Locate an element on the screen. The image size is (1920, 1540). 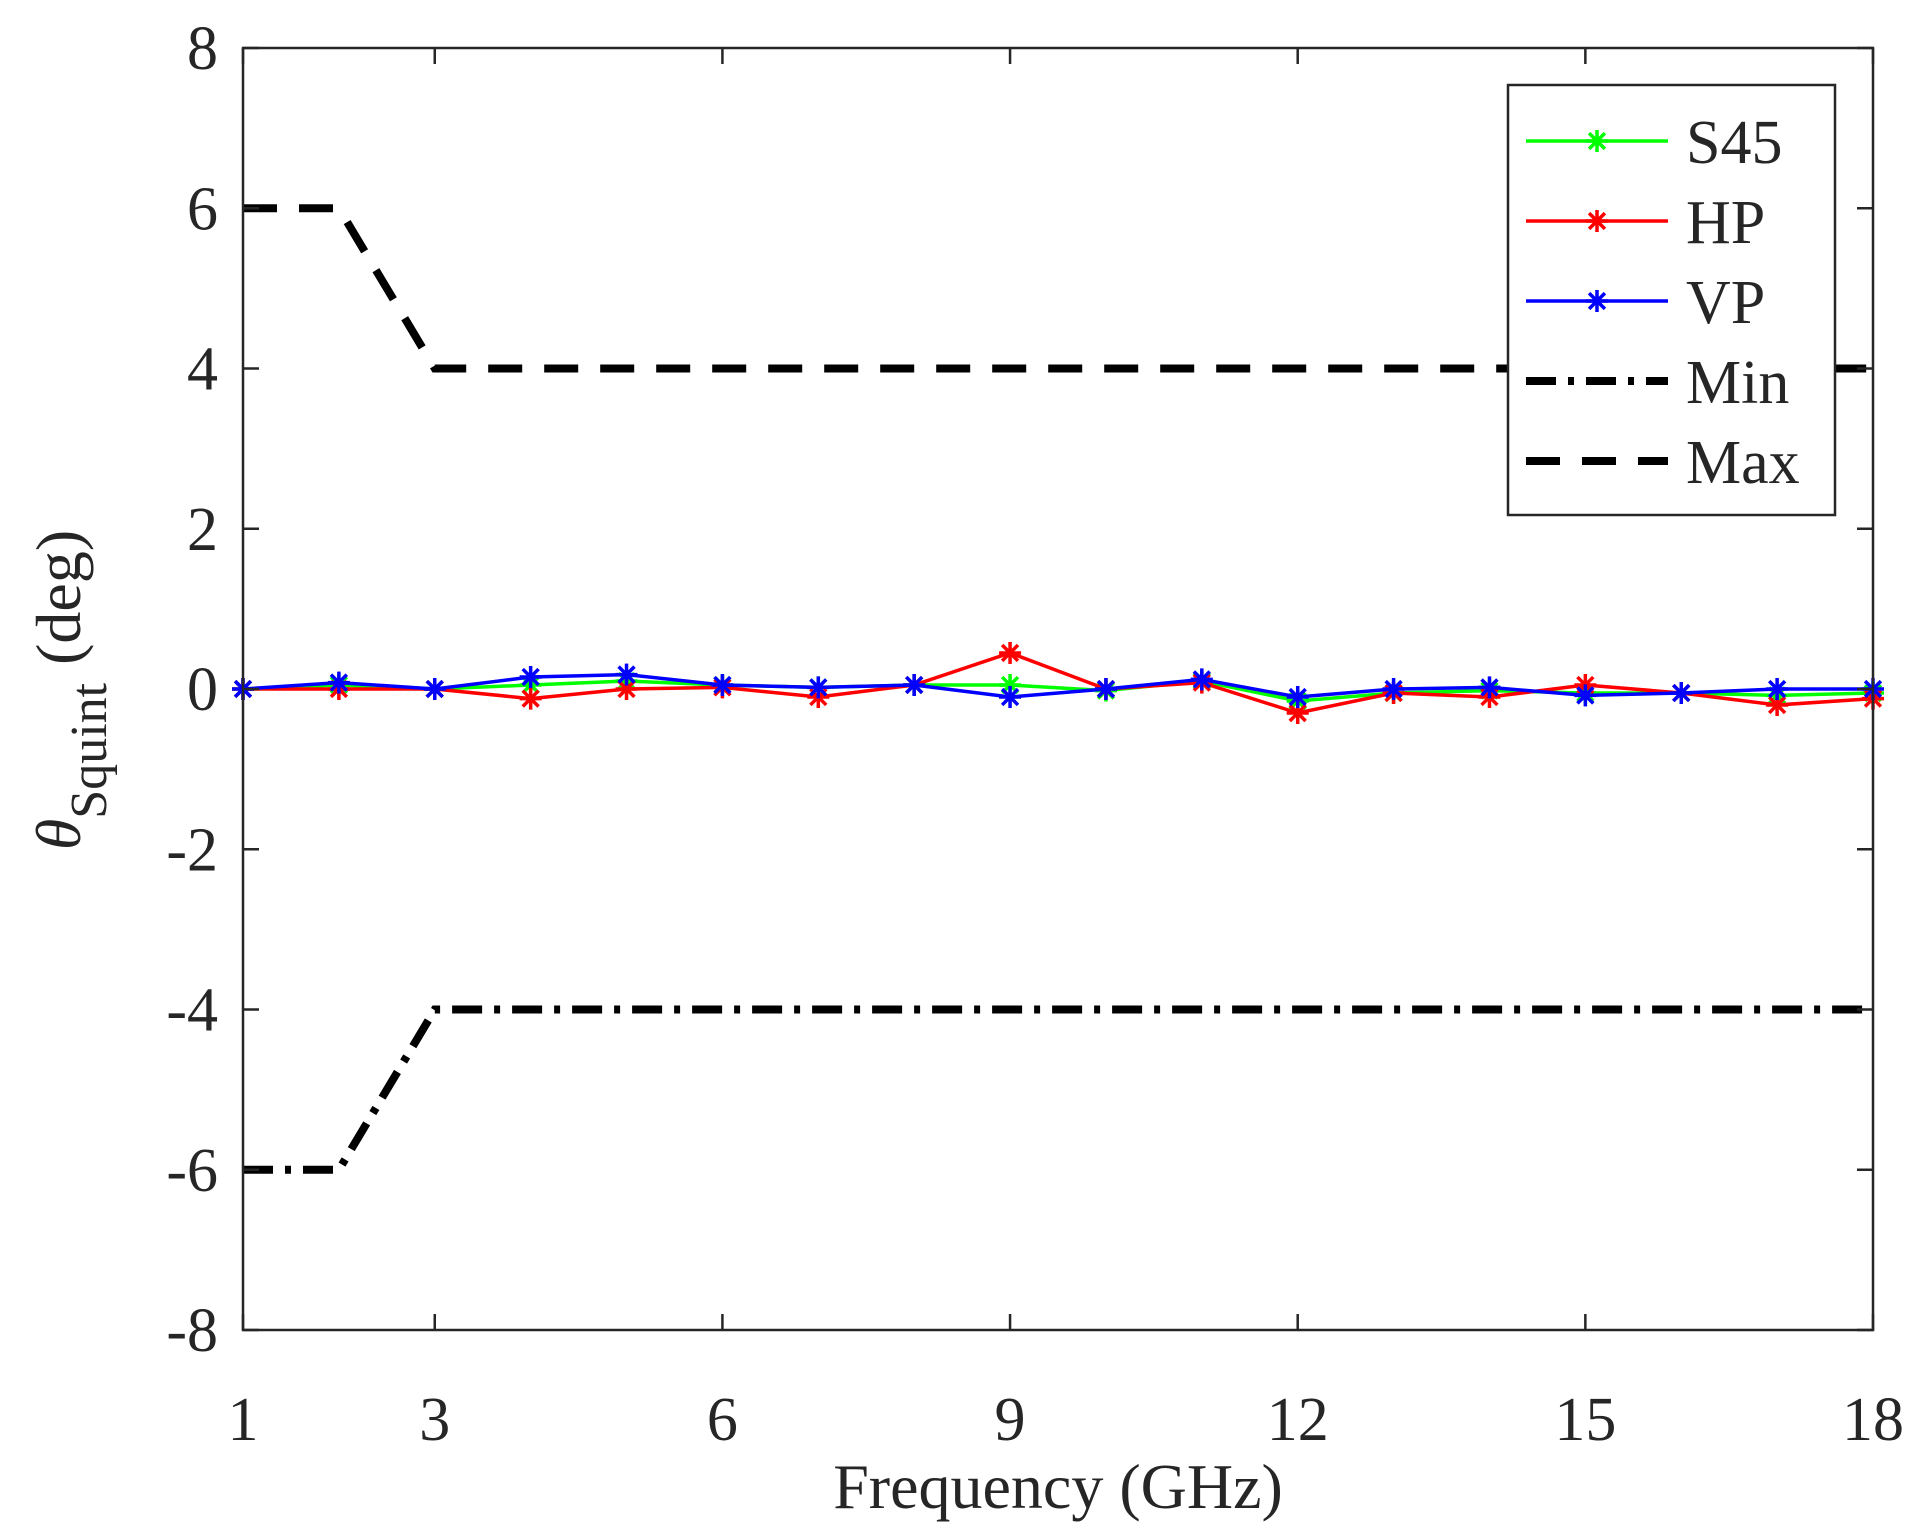
y-axis-label: θSquint (deg) is located at coordinates (70, 690).